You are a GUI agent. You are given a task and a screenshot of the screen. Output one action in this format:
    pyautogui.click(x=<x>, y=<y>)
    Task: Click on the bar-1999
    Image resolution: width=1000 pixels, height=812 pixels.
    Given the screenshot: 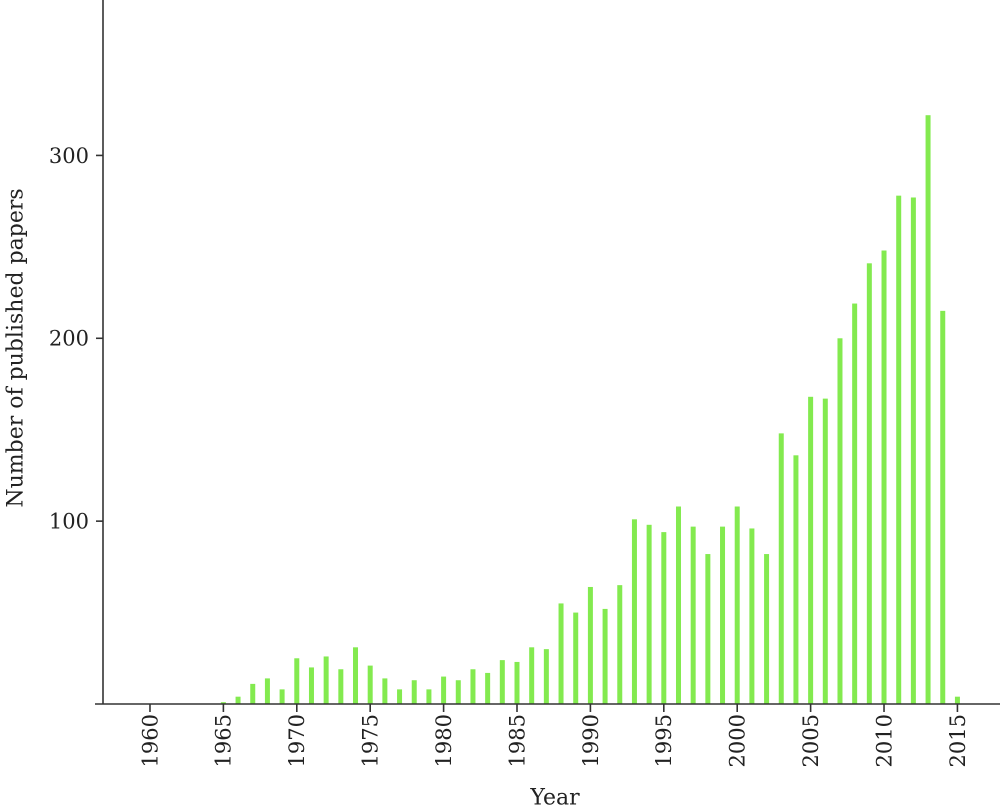 What is the action you would take?
    pyautogui.click(x=723, y=615)
    